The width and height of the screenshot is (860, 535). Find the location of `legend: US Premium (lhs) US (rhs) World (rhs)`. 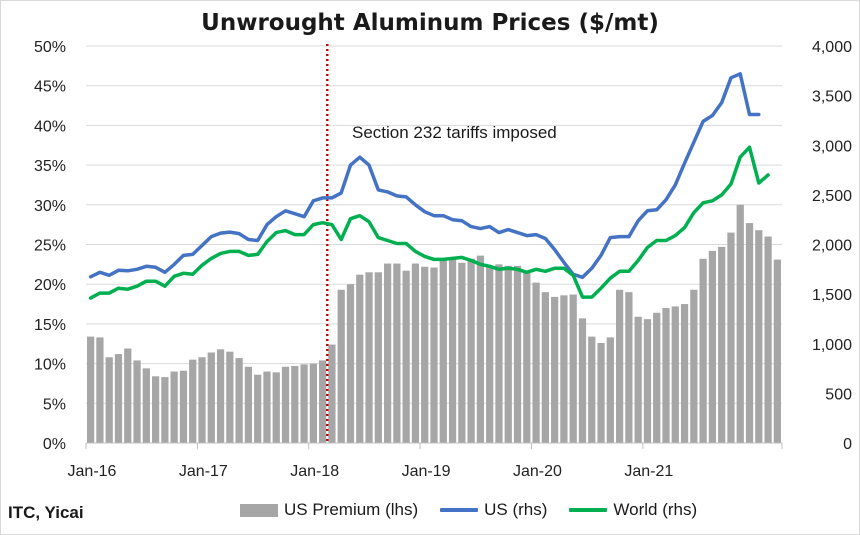

legend: US Premium (lhs) US (rhs) World (rhs) is located at coordinates (479, 510).